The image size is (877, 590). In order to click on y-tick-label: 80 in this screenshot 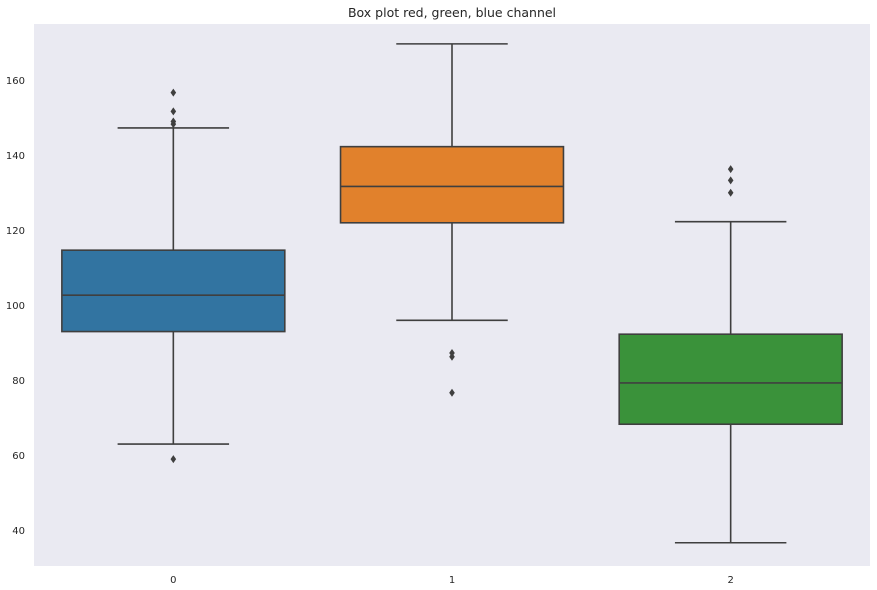, I will do `click(18, 381)`.